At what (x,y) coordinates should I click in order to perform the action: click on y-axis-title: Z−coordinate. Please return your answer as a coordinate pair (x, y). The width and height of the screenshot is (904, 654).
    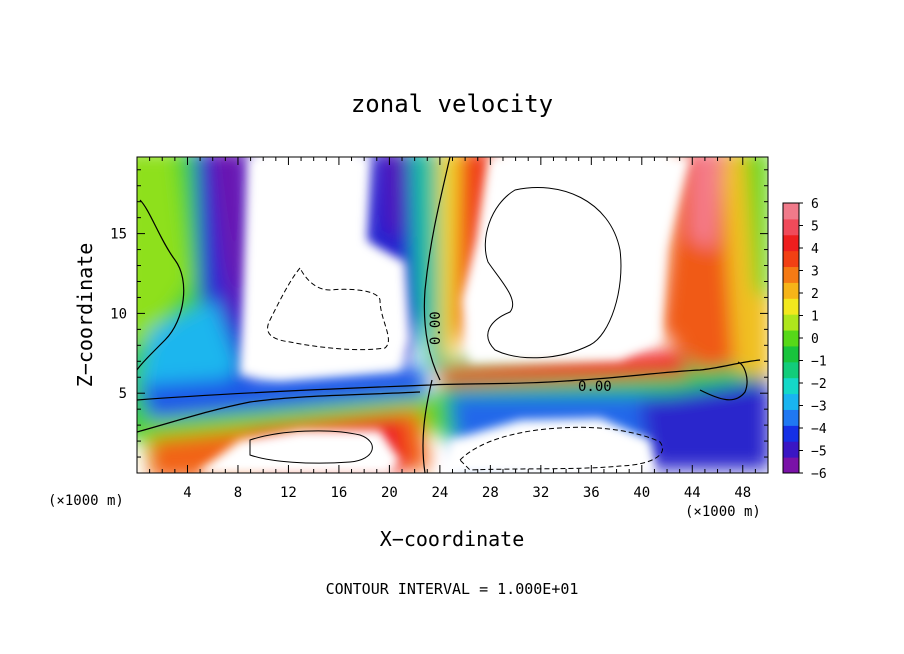
    Looking at the image, I should click on (85, 315).